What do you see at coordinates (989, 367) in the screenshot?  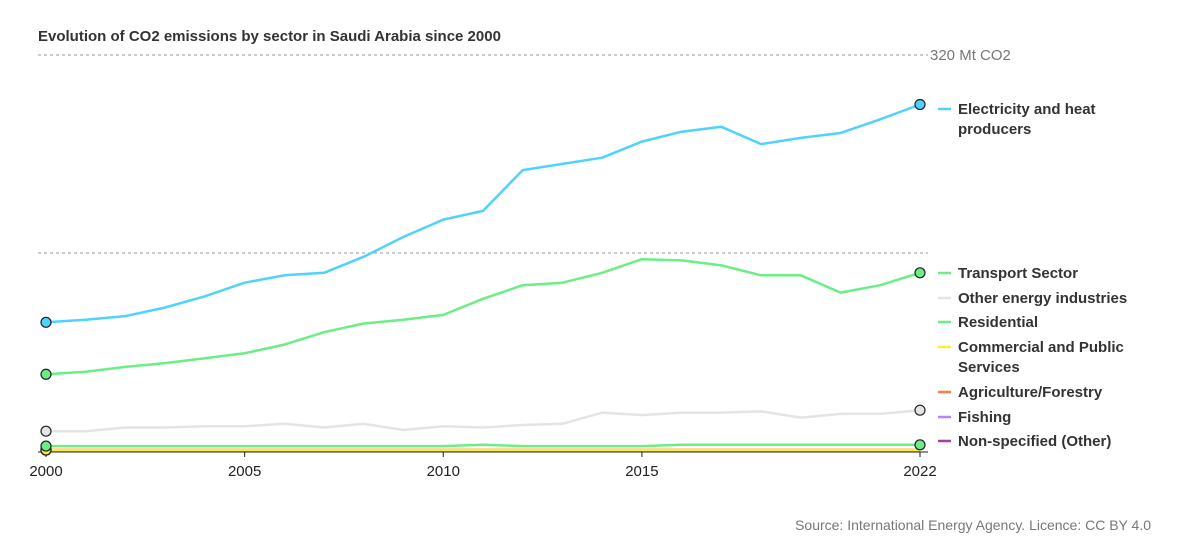 I see `legend-label: Services` at bounding box center [989, 367].